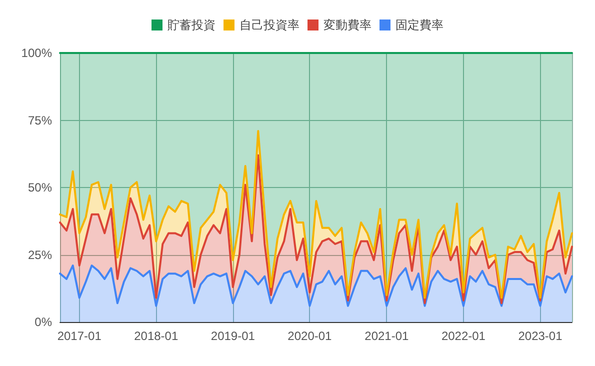  Describe the element at coordinates (40, 187) in the screenshot. I see `y-tick-label: 50%` at that location.